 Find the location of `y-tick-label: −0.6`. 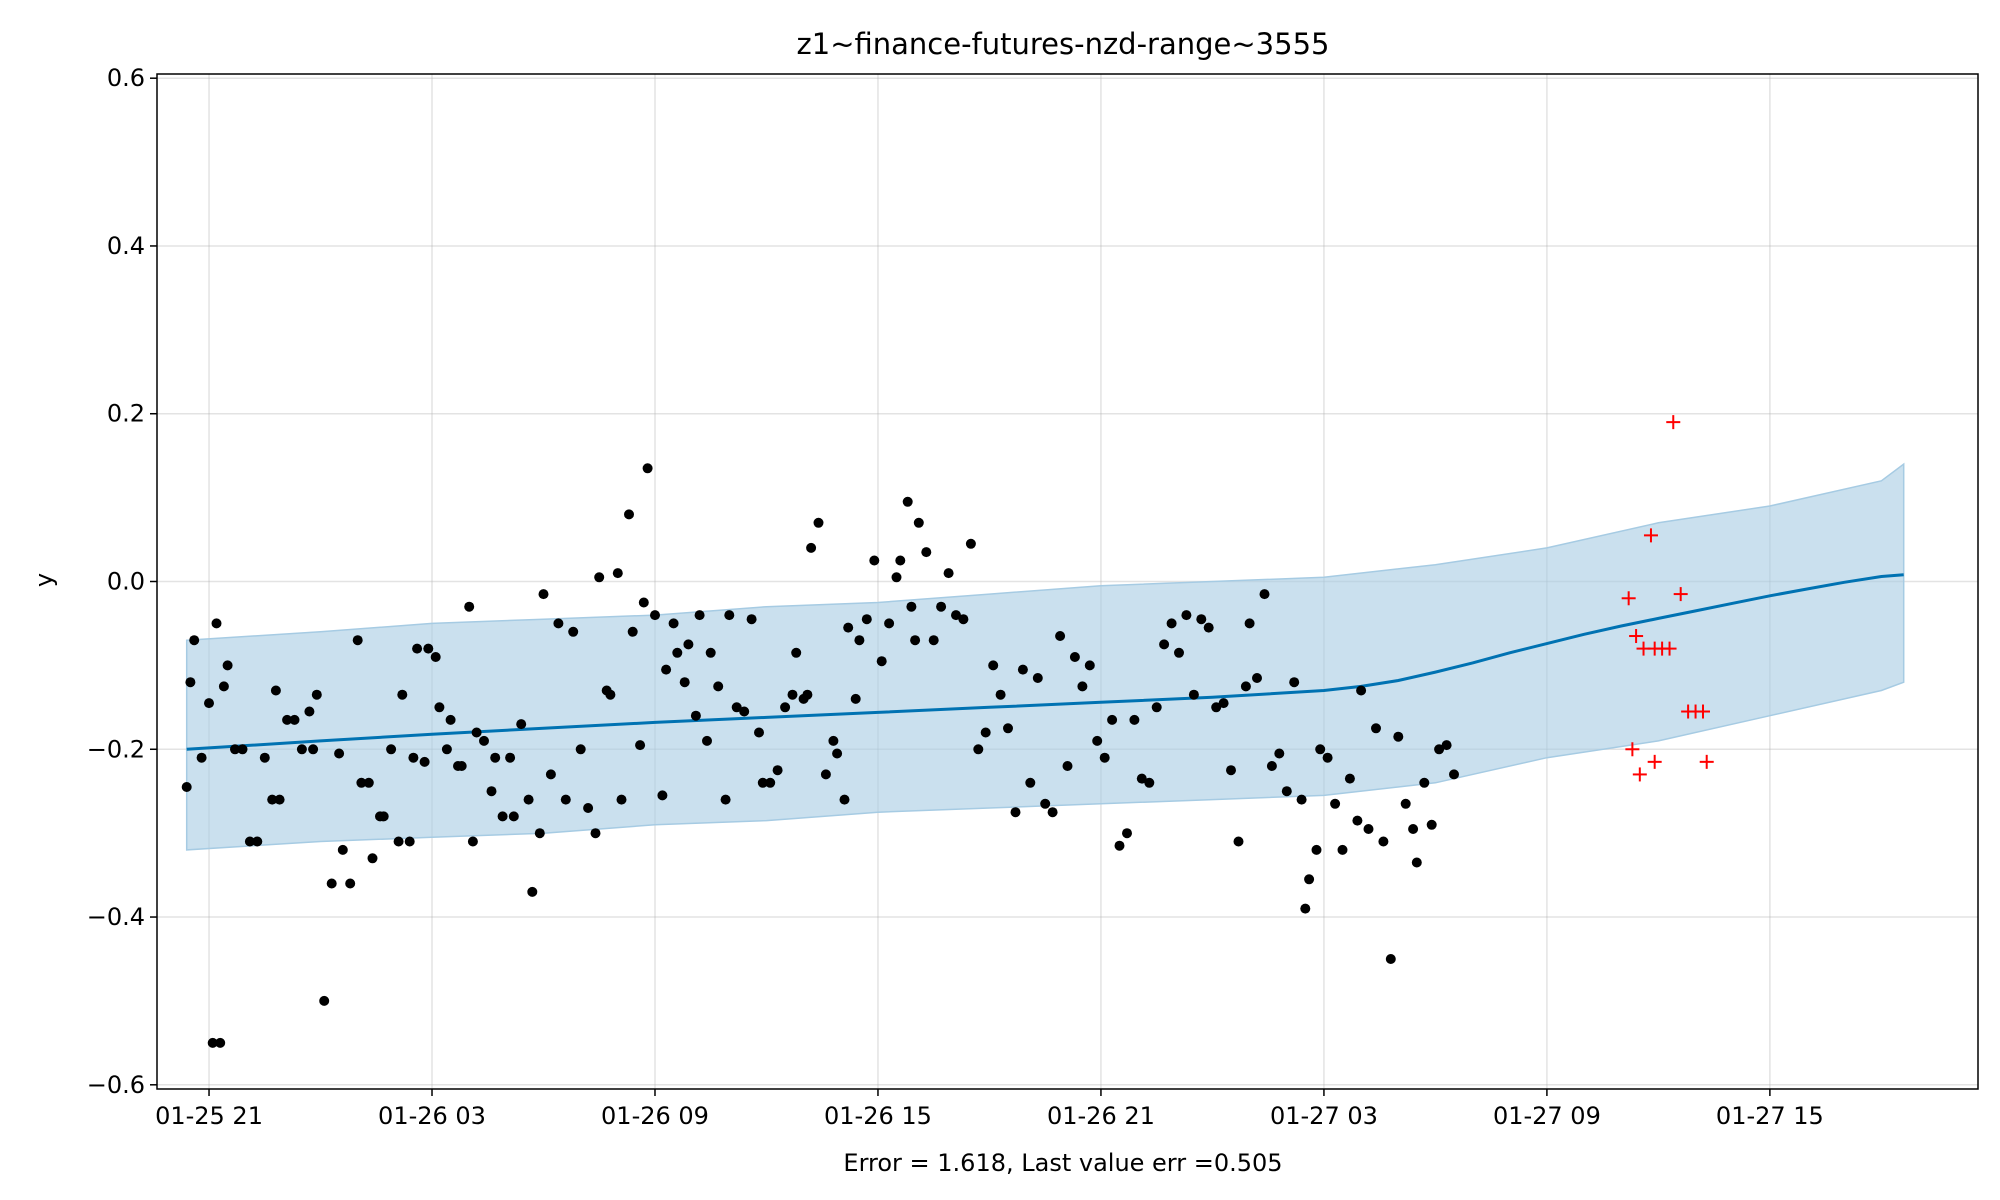

y-tick-label: −0.6 is located at coordinates (116, 1085).